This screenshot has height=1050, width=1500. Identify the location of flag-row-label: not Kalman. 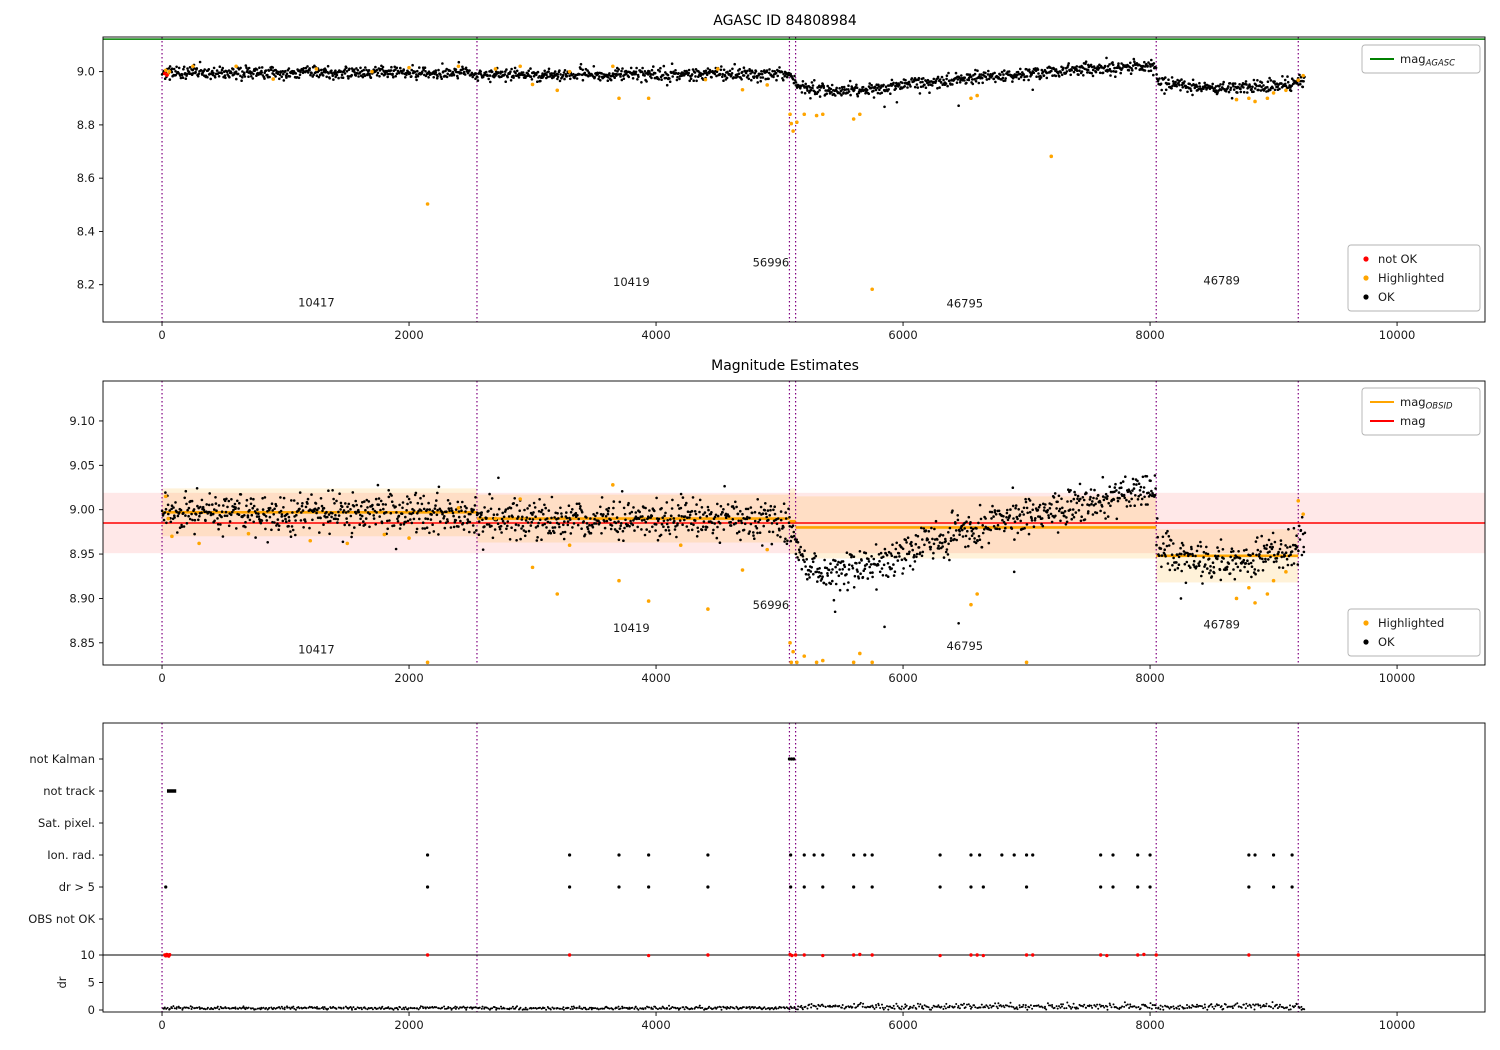
(62, 759).